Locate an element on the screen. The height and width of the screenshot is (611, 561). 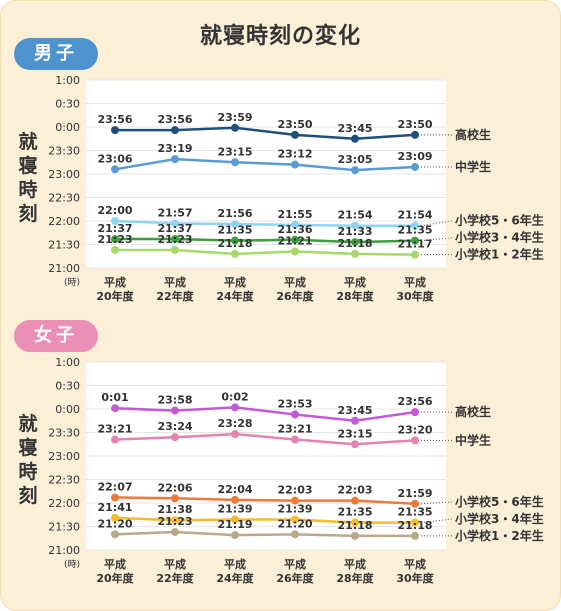
y-tick-label: 0:00 is located at coordinates (67, 127).